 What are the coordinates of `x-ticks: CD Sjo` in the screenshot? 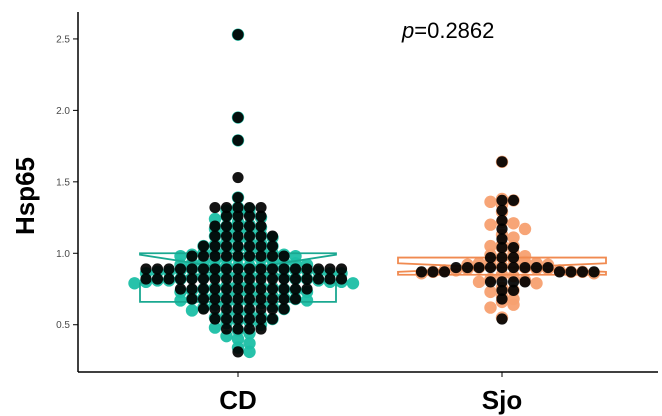 It's located at (370, 393).